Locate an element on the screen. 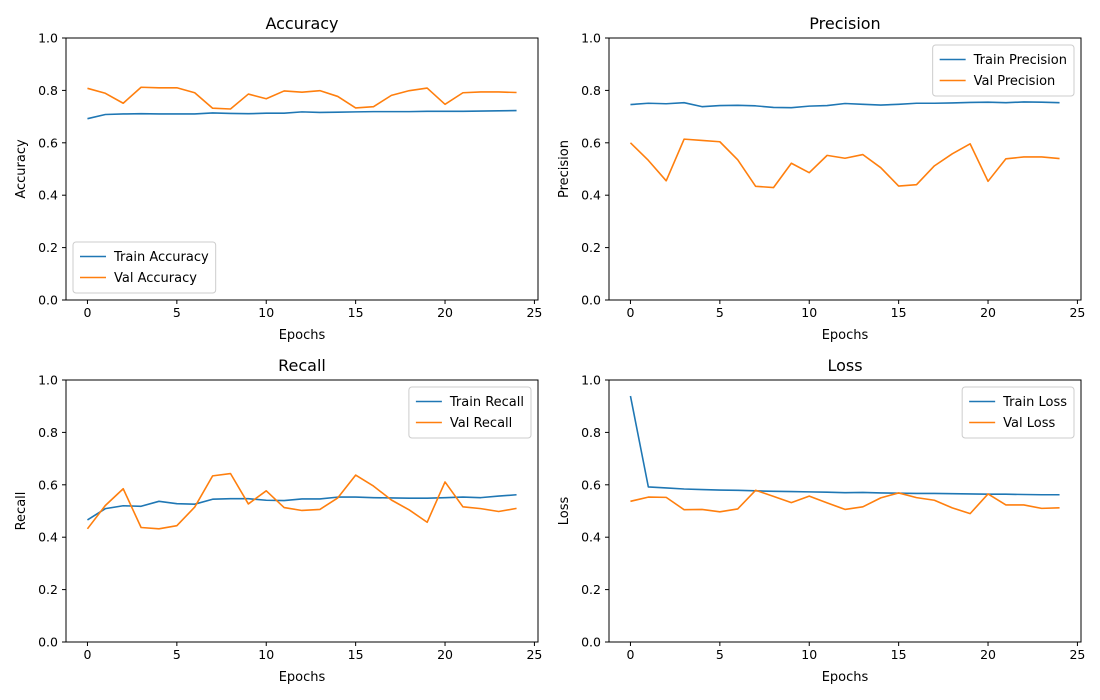 This screenshot has width=1100, height=700. chart-title: Recall is located at coordinates (302, 365).